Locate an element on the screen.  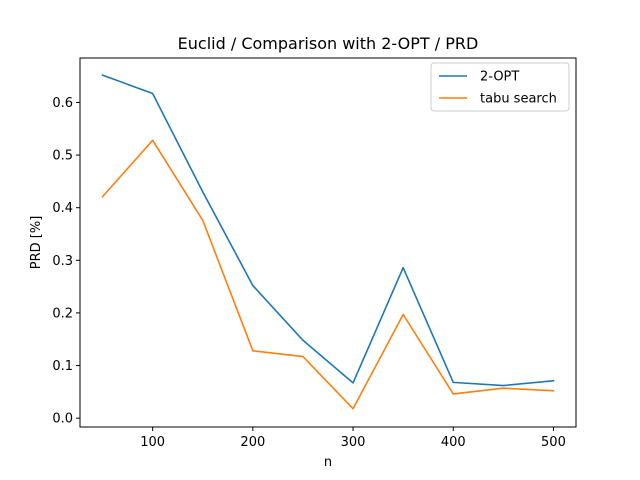
y-axis-label: PRD [%] is located at coordinates (36, 243).